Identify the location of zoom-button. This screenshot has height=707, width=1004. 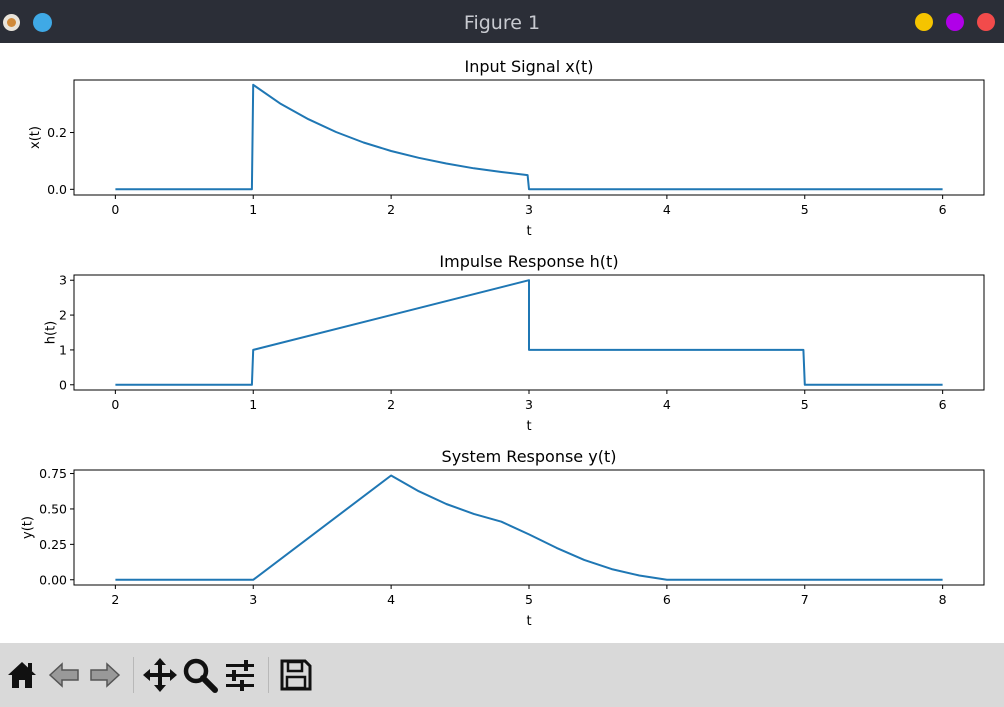
(200, 675).